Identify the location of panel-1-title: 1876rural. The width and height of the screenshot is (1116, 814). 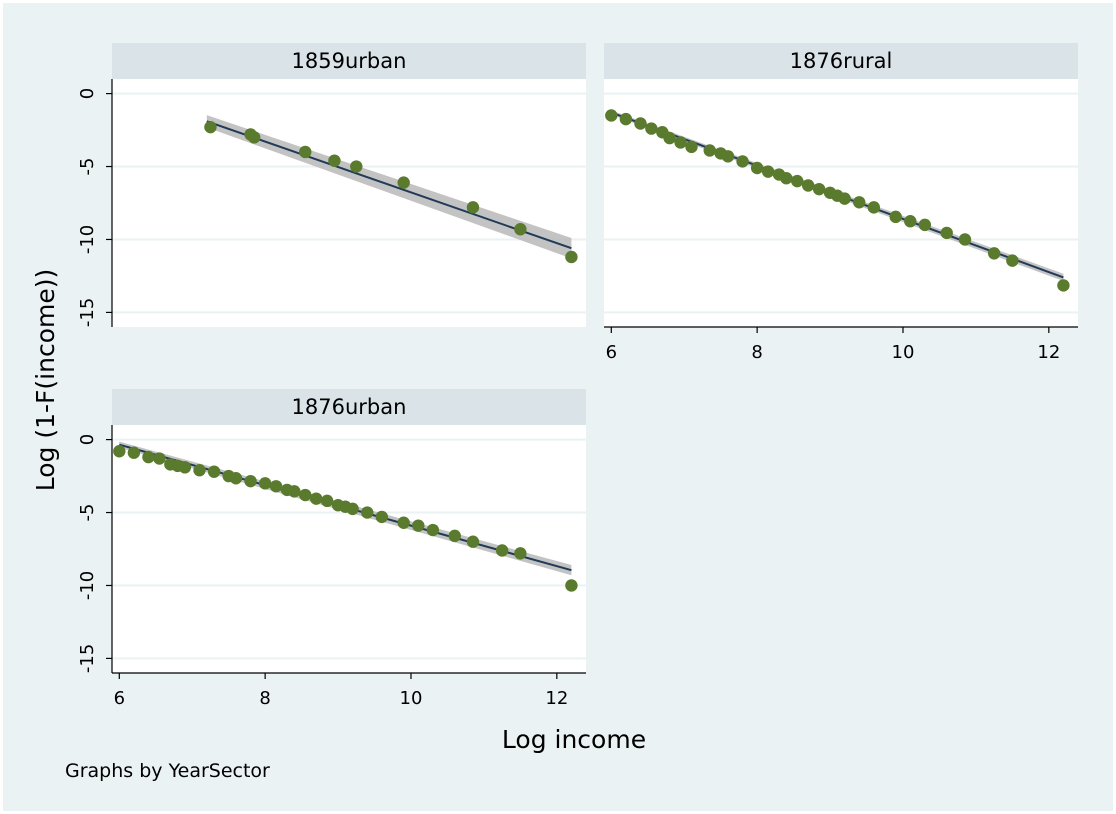
(841, 61).